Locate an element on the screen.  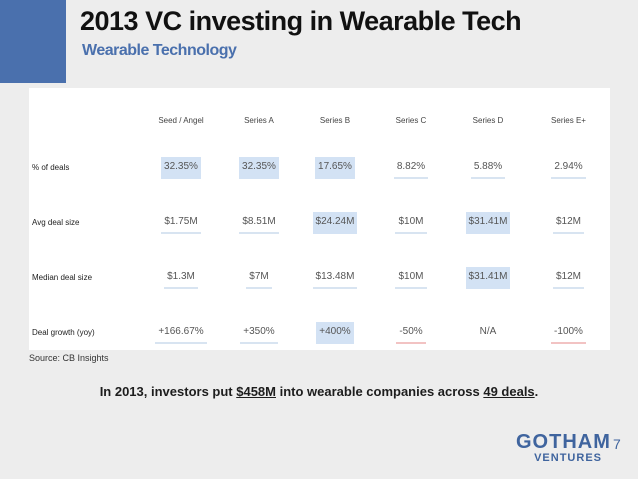
header-series-b: Series B is located at coordinates (335, 120).